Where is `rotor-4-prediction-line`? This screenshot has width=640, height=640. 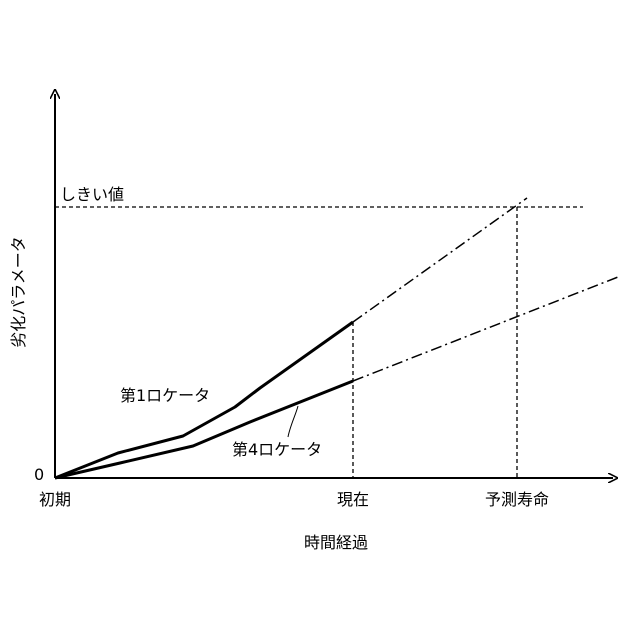
rotor-4-prediction-line is located at coordinates (485, 329).